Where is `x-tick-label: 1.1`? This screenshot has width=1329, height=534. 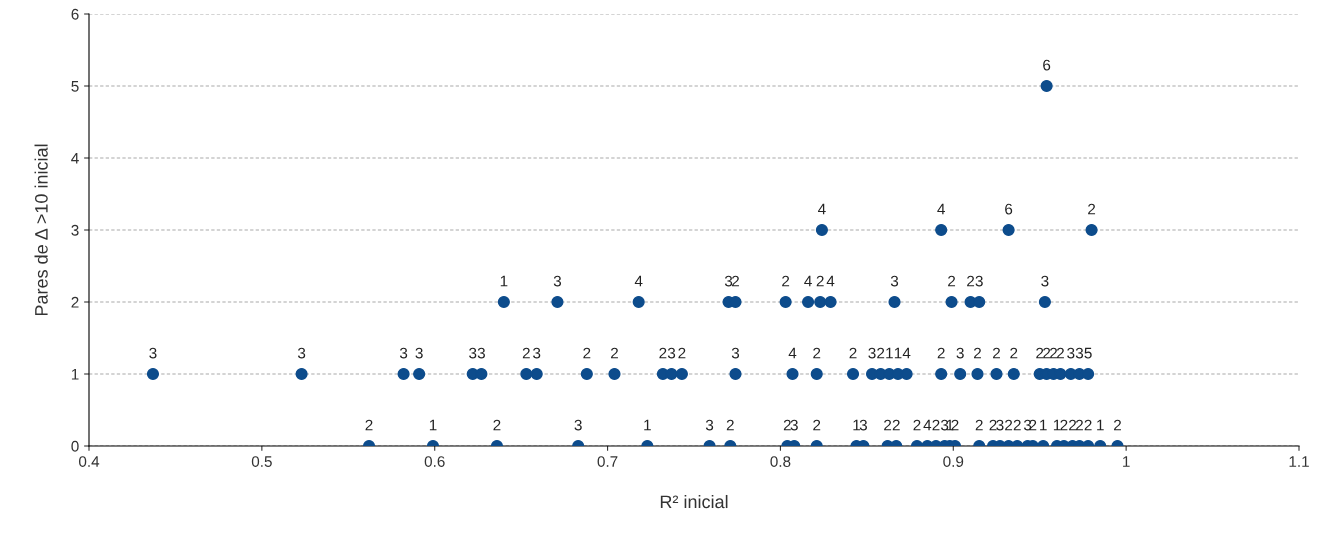 x-tick-label: 1.1 is located at coordinates (1299, 461).